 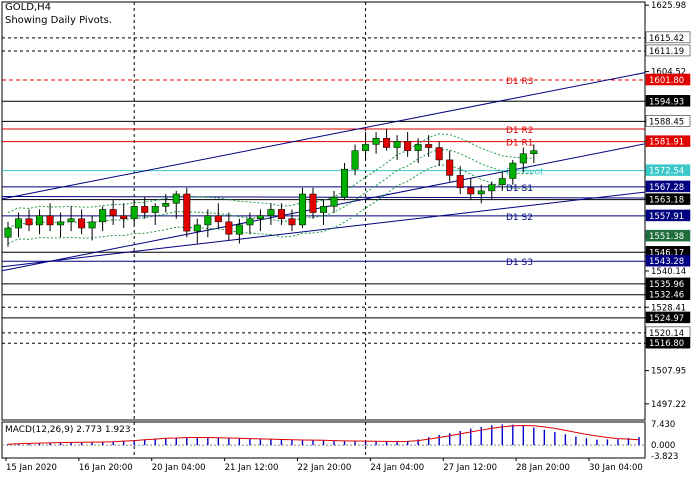 I want to click on symbol-label: GOLD,H4, so click(x=28, y=7).